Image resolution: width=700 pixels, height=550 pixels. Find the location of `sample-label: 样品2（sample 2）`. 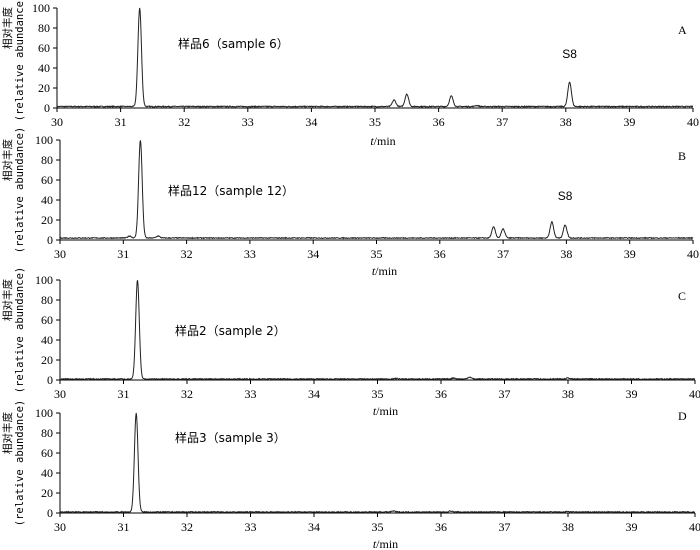

sample-label: 样品2（sample 2） is located at coordinates (230, 330).